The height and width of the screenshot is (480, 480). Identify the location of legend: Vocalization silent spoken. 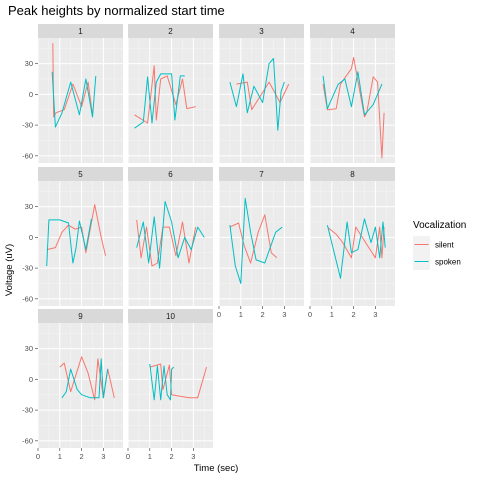
(439, 245).